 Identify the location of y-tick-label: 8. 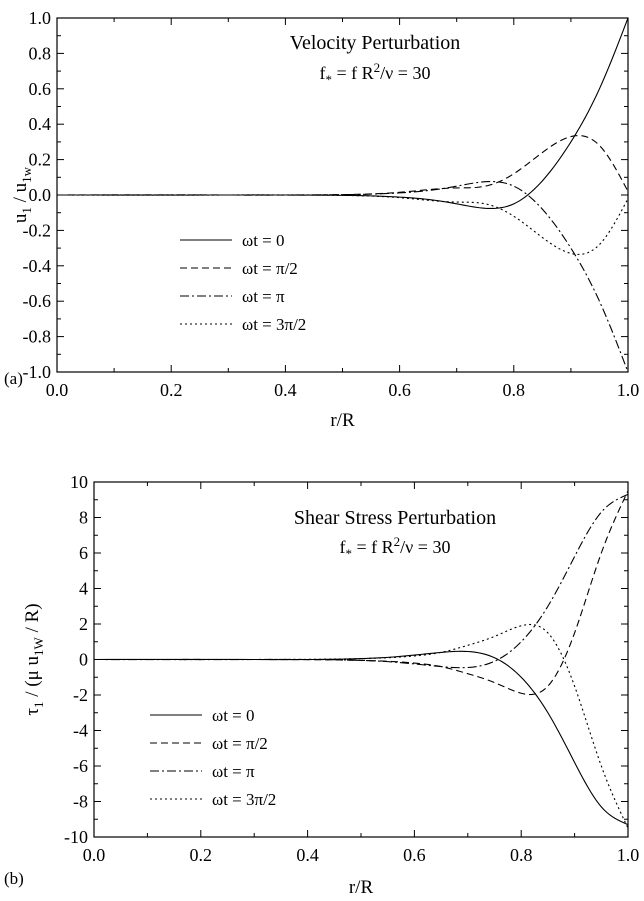
(83, 518).